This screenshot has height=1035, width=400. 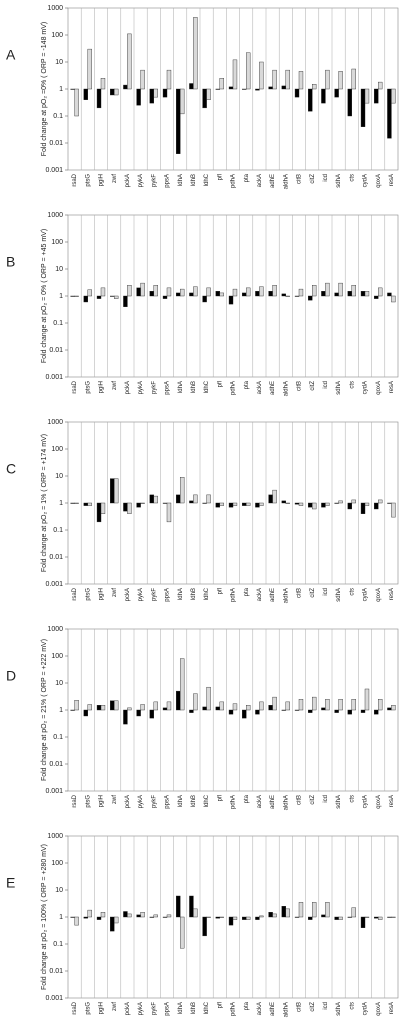 I want to click on panel-label: D, so click(x=11, y=676).